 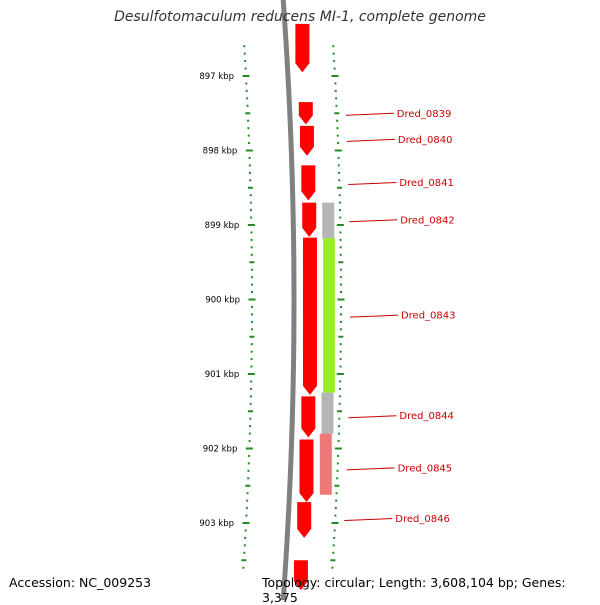 I want to click on feature-track, so click(x=314, y=307).